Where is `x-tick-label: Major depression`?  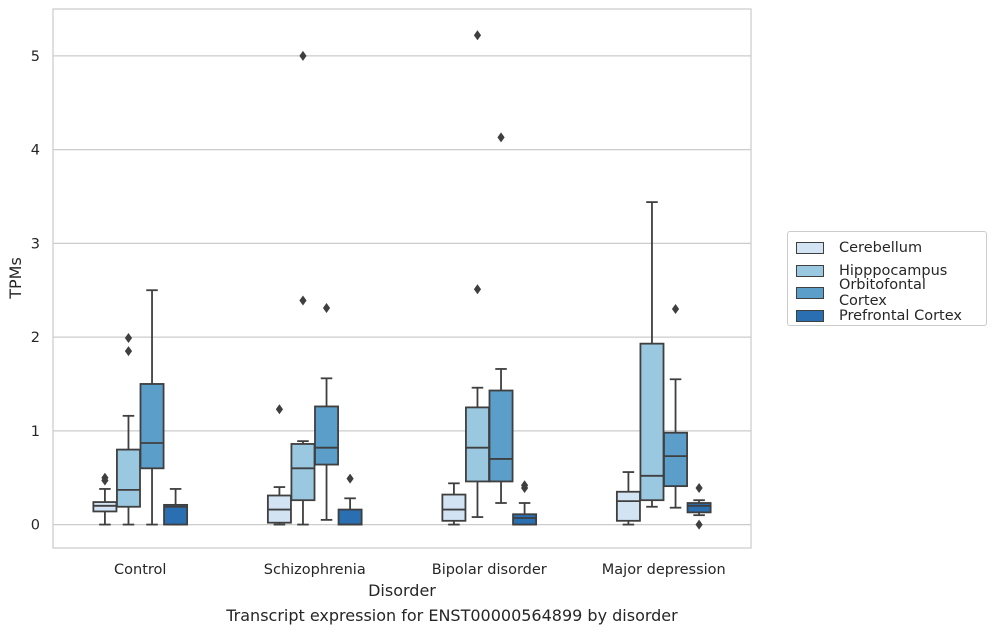
x-tick-label: Major depression is located at coordinates (664, 570).